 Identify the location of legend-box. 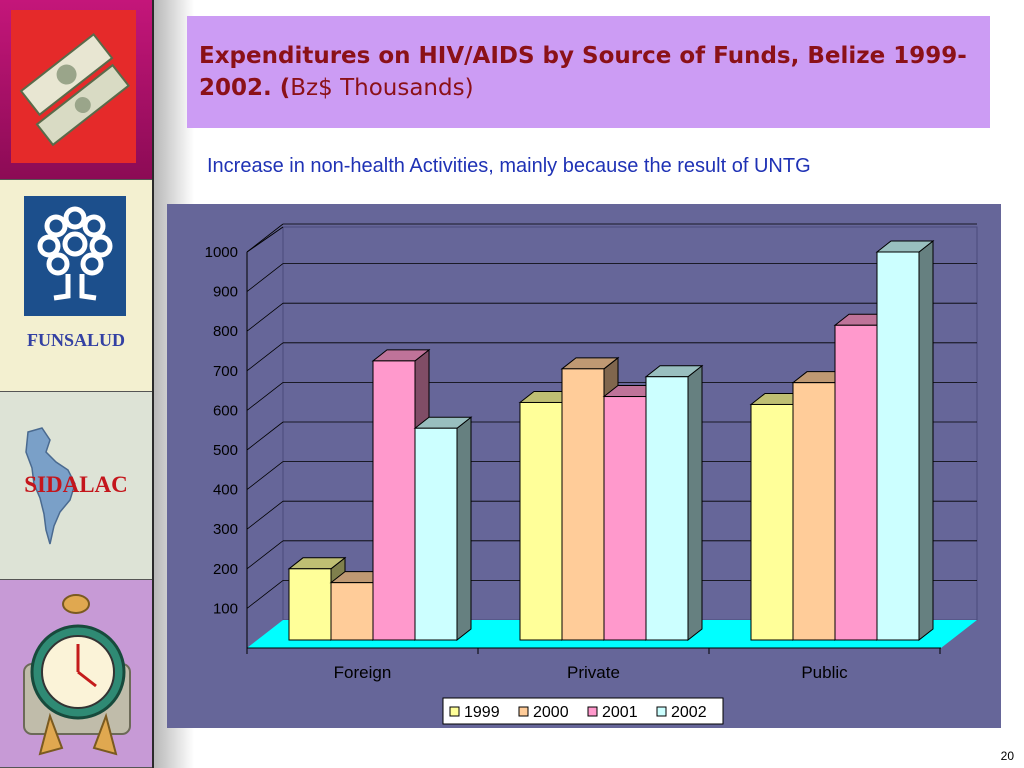
(583, 711).